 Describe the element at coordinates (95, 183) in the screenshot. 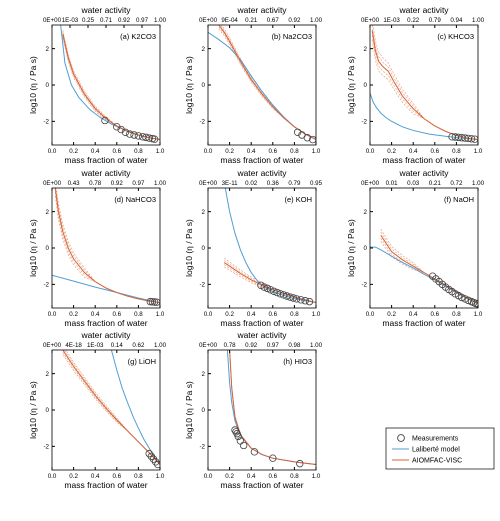

I see `top-tick-label: 0.78` at that location.